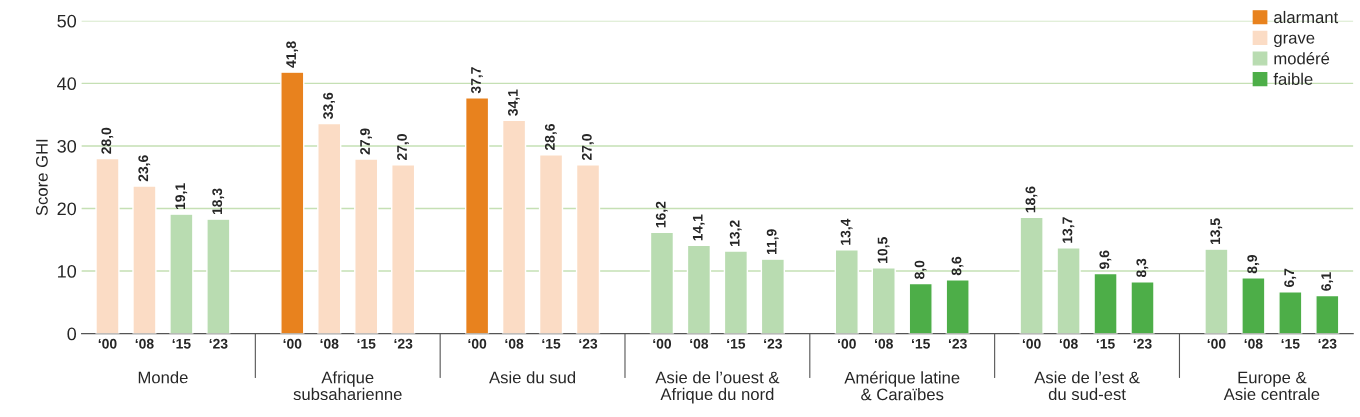 The height and width of the screenshot is (417, 1360). I want to click on text: Europe & Asie centrale, so click(1271, 386).